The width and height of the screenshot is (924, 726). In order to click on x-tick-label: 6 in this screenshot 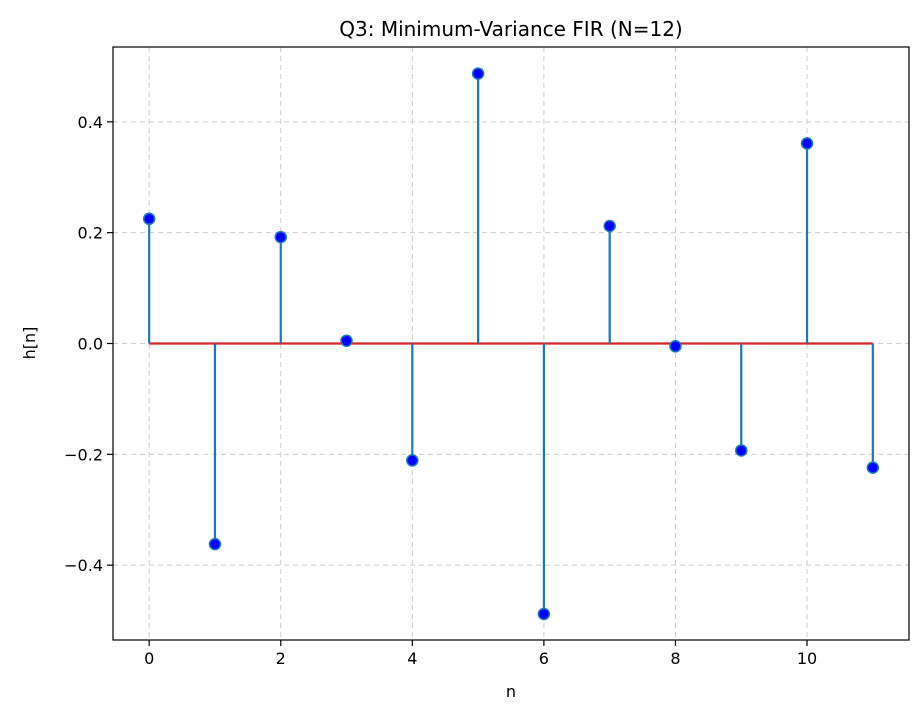, I will do `click(544, 658)`.